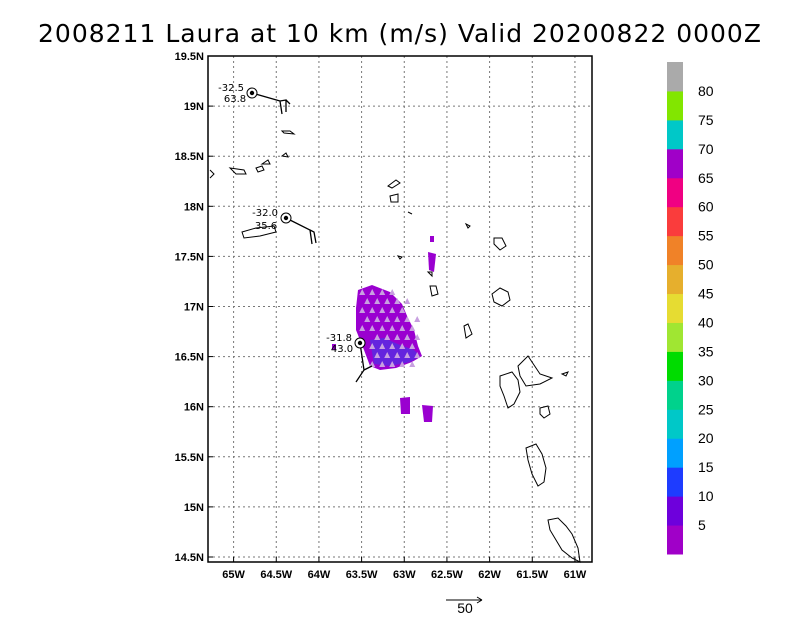  I want to click on colorbar-label-8: 45, so click(706, 294).